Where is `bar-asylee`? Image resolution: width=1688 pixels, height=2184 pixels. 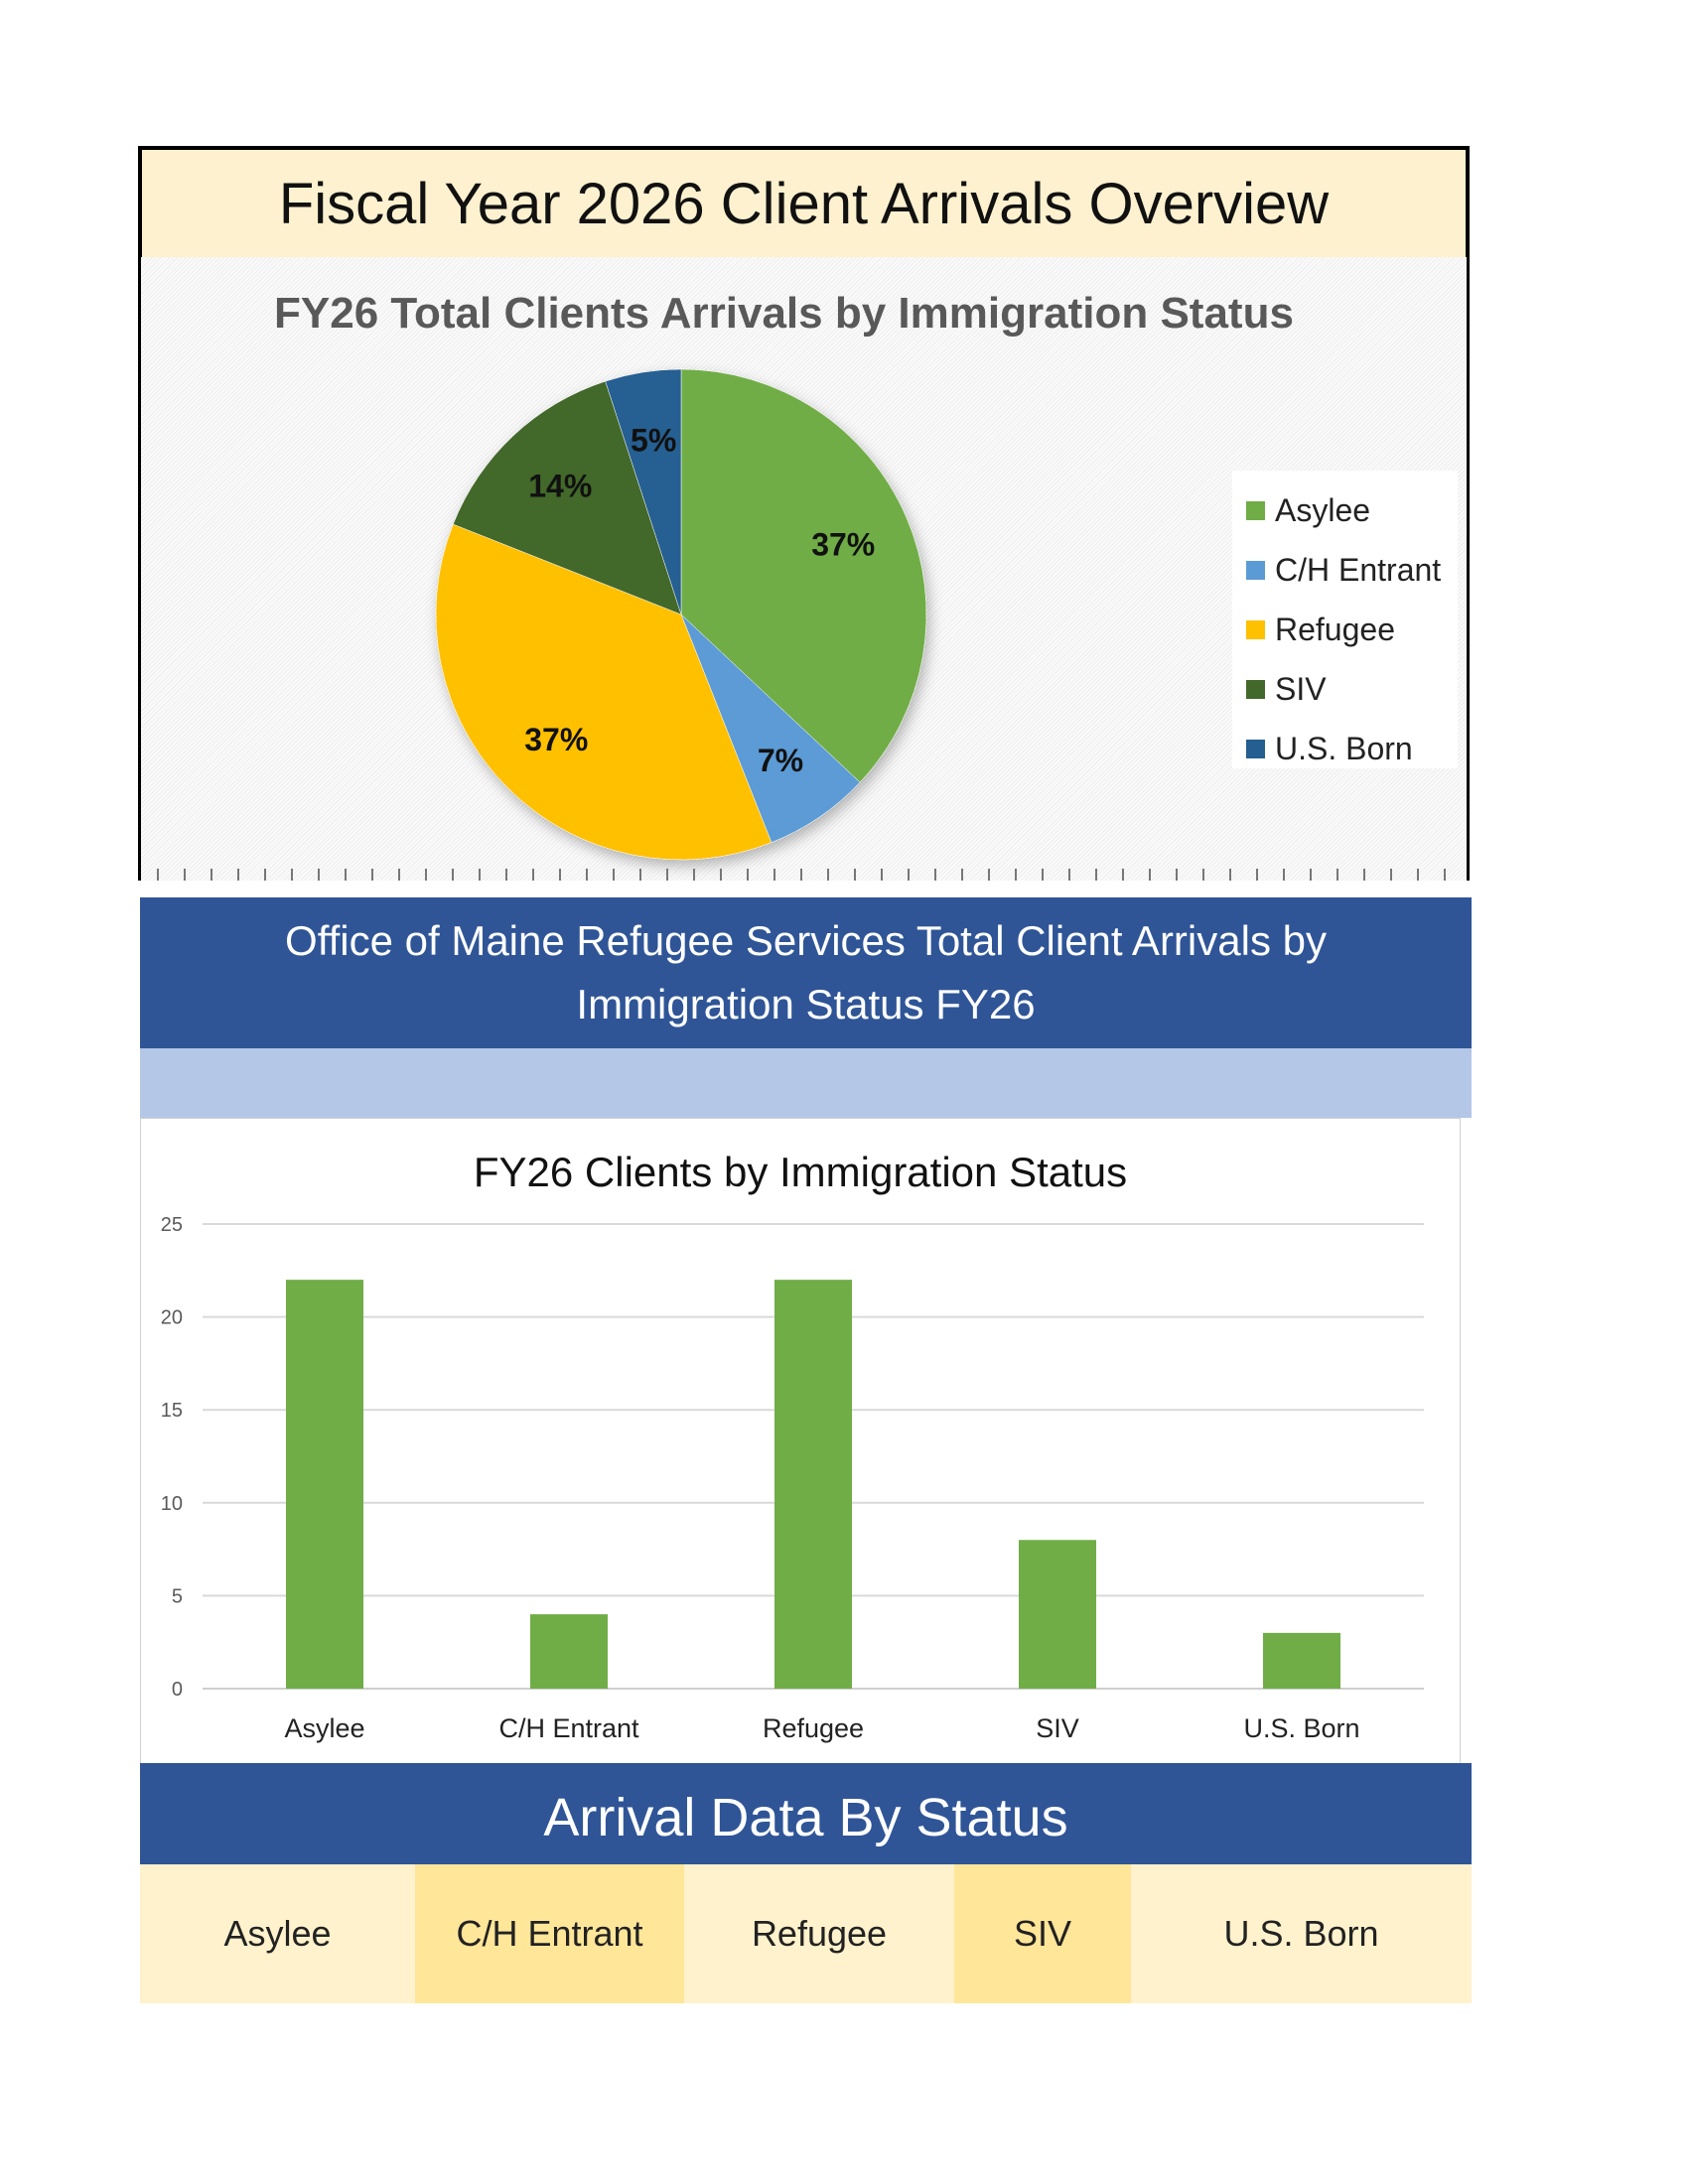 bar-asylee is located at coordinates (324, 1484).